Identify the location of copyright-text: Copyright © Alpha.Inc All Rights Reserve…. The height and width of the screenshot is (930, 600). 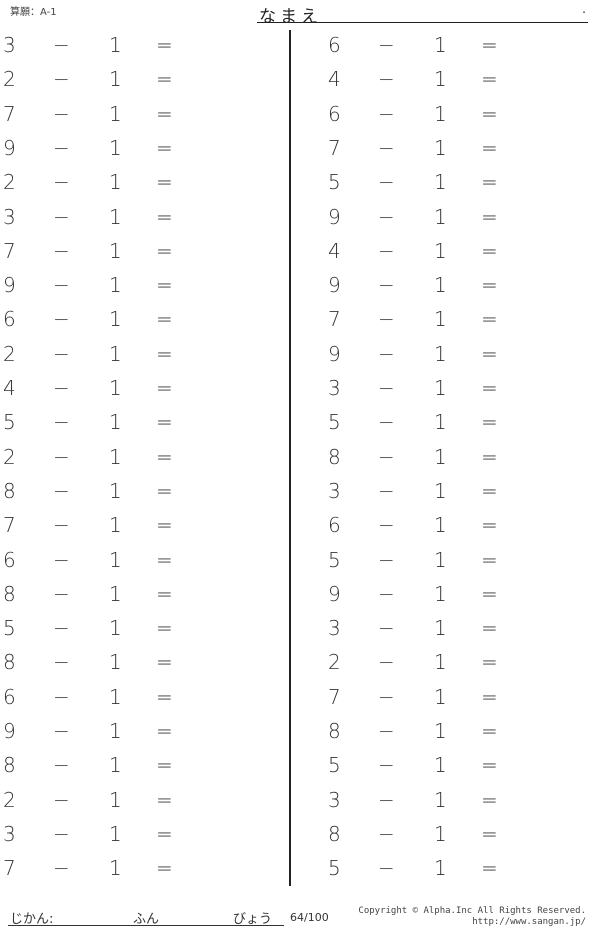
(472, 911).